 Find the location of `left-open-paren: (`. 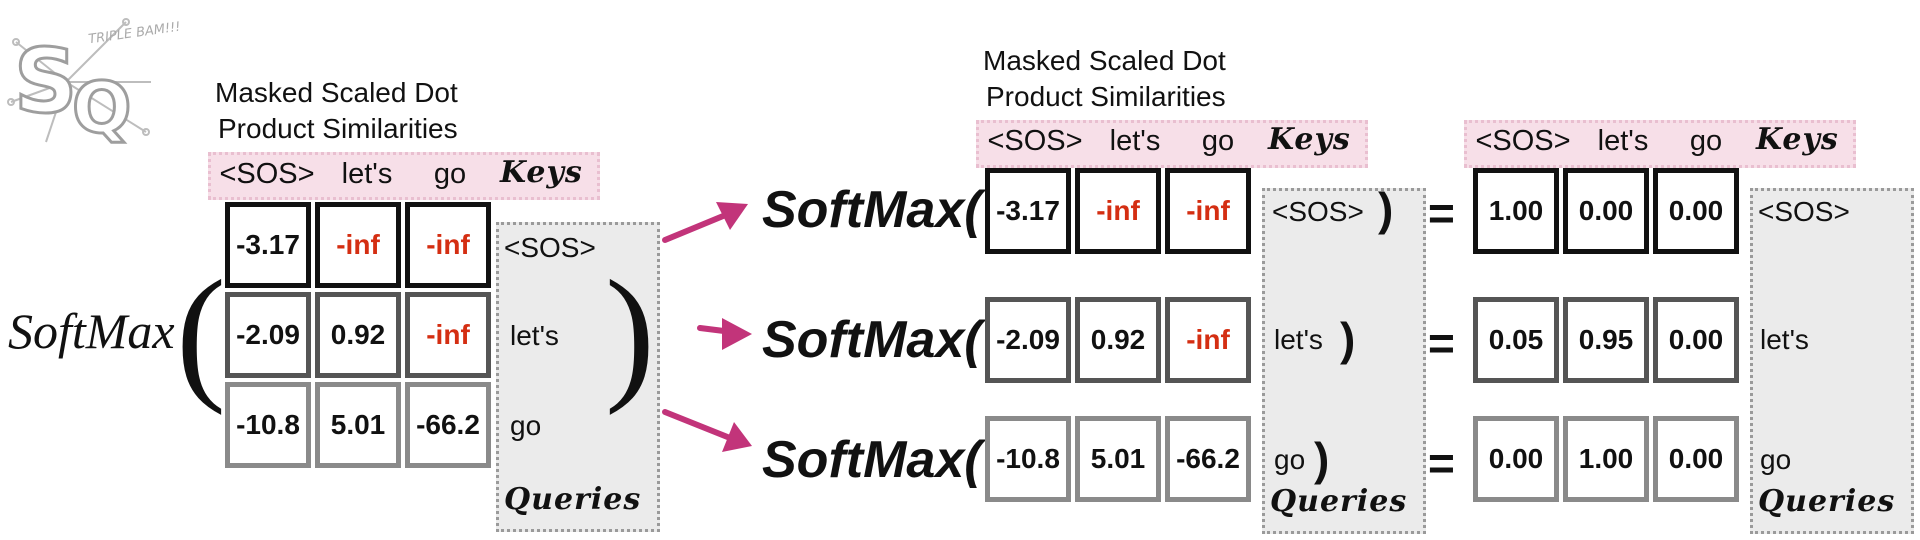

left-open-paren: ( is located at coordinates (201, 333).